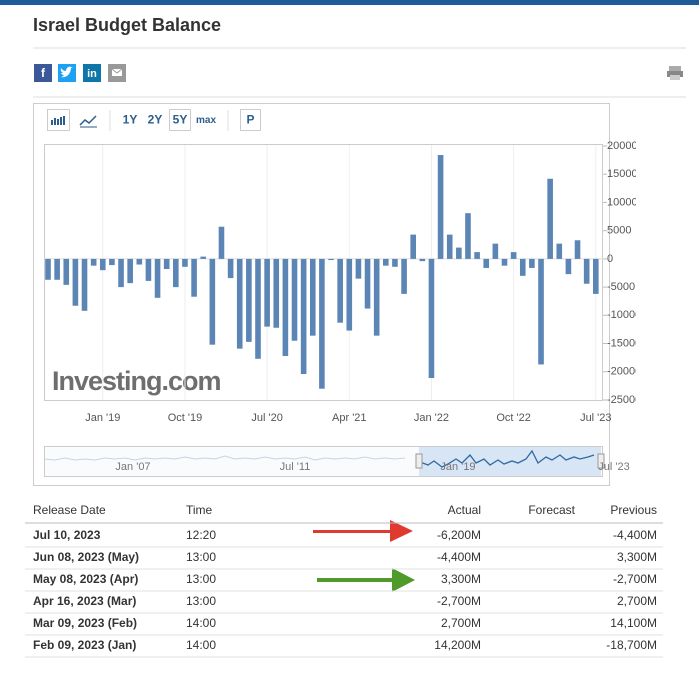 The image size is (699, 674). I want to click on y-tick-label: -10000, so click(624, 315).